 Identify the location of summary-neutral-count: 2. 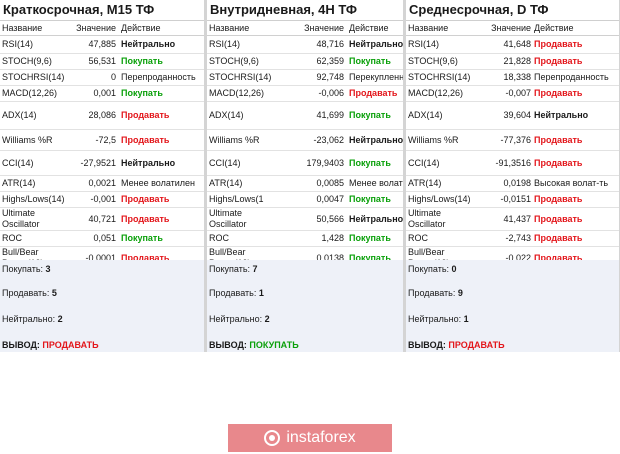
(60, 319).